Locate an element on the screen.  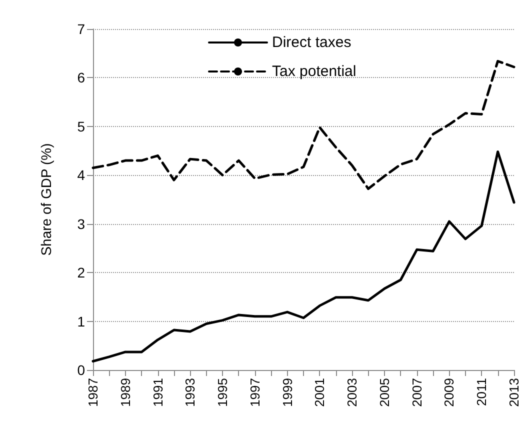
y-tick-label: 4 is located at coordinates (81, 175).